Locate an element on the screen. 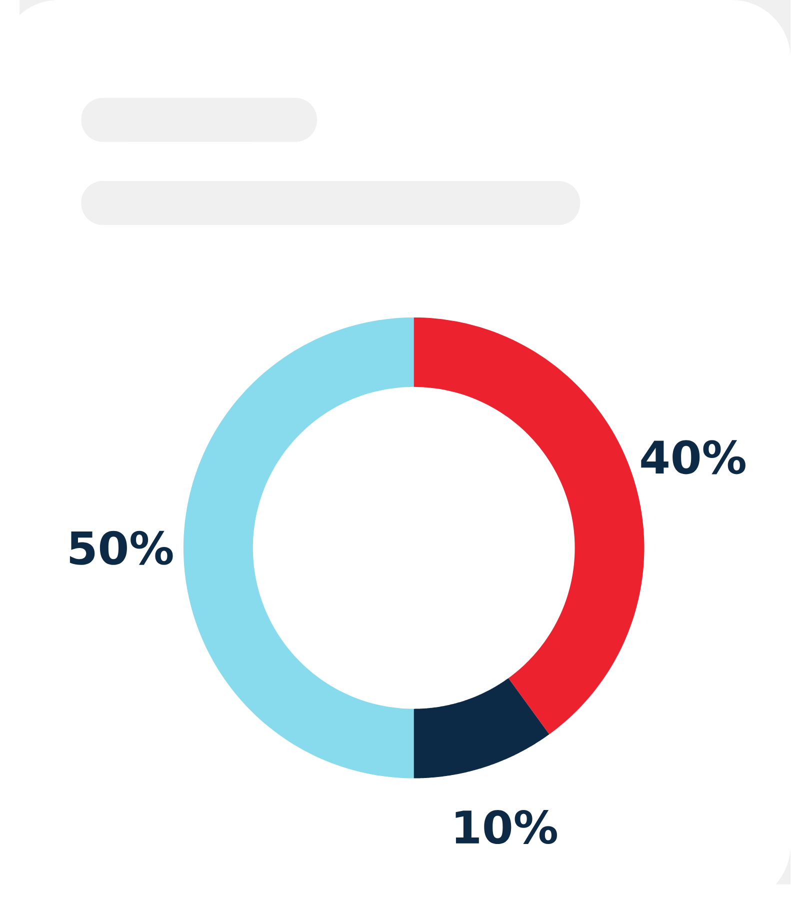 This screenshot has height=904, width=791. data-label: 40% is located at coordinates (693, 457).